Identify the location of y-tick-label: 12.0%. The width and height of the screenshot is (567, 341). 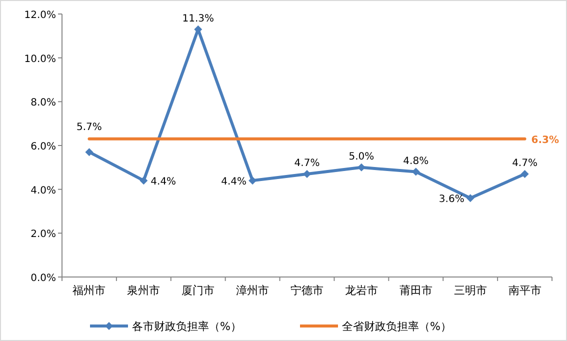
(40, 15).